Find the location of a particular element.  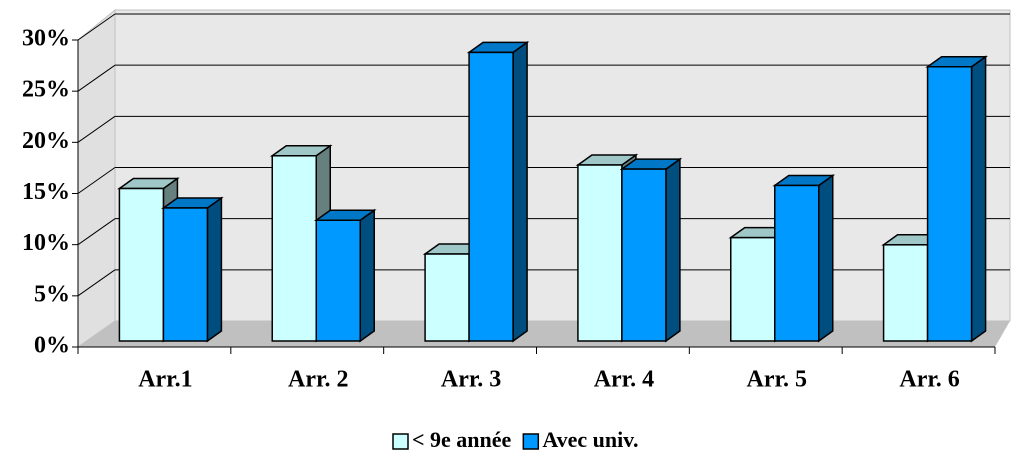

side-wall is located at coordinates (96, 178).